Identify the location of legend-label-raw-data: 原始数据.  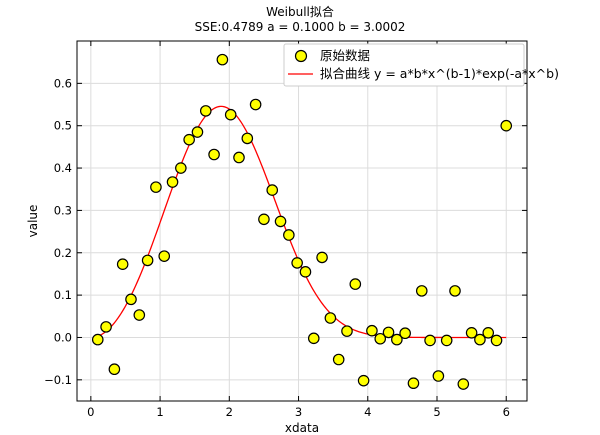
(345, 55).